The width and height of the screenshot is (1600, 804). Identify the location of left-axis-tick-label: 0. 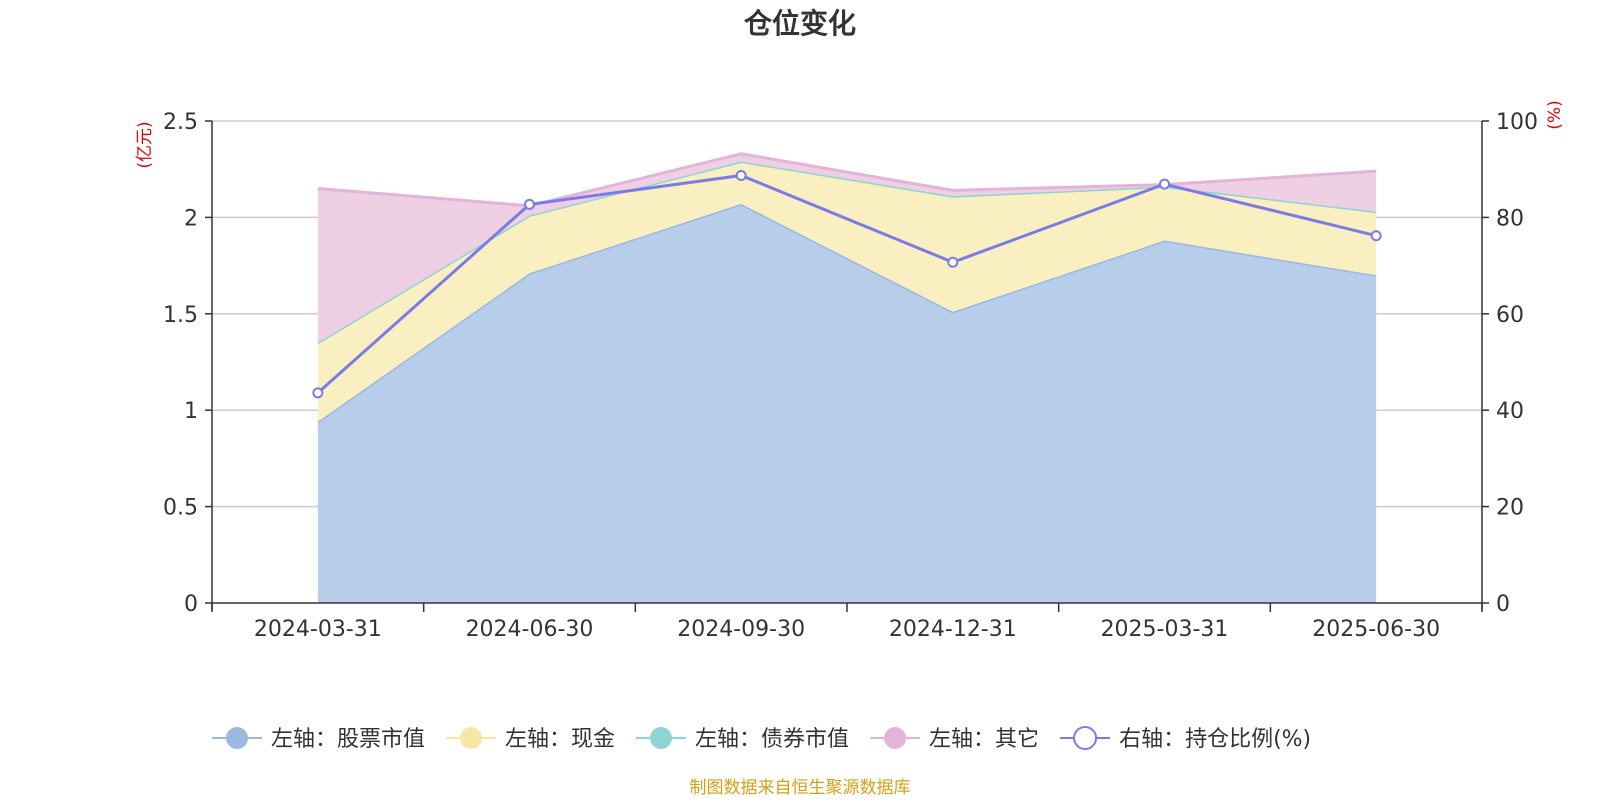
(191, 604).